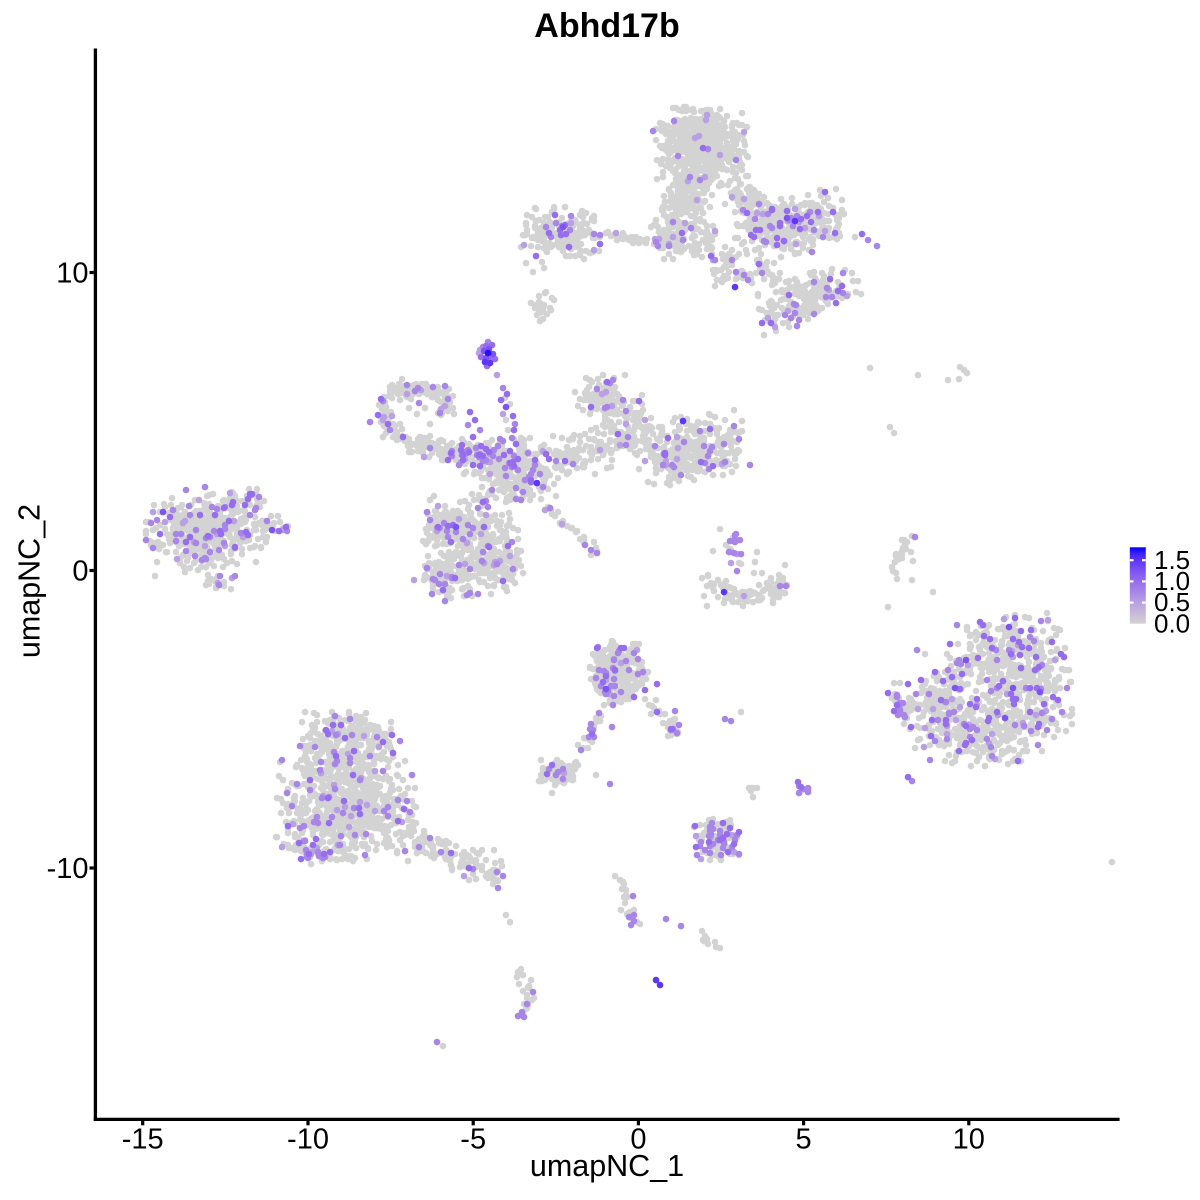 The width and height of the screenshot is (1200, 1200). What do you see at coordinates (30, 581) in the screenshot?
I see `svg-text: umapNC_2` at bounding box center [30, 581].